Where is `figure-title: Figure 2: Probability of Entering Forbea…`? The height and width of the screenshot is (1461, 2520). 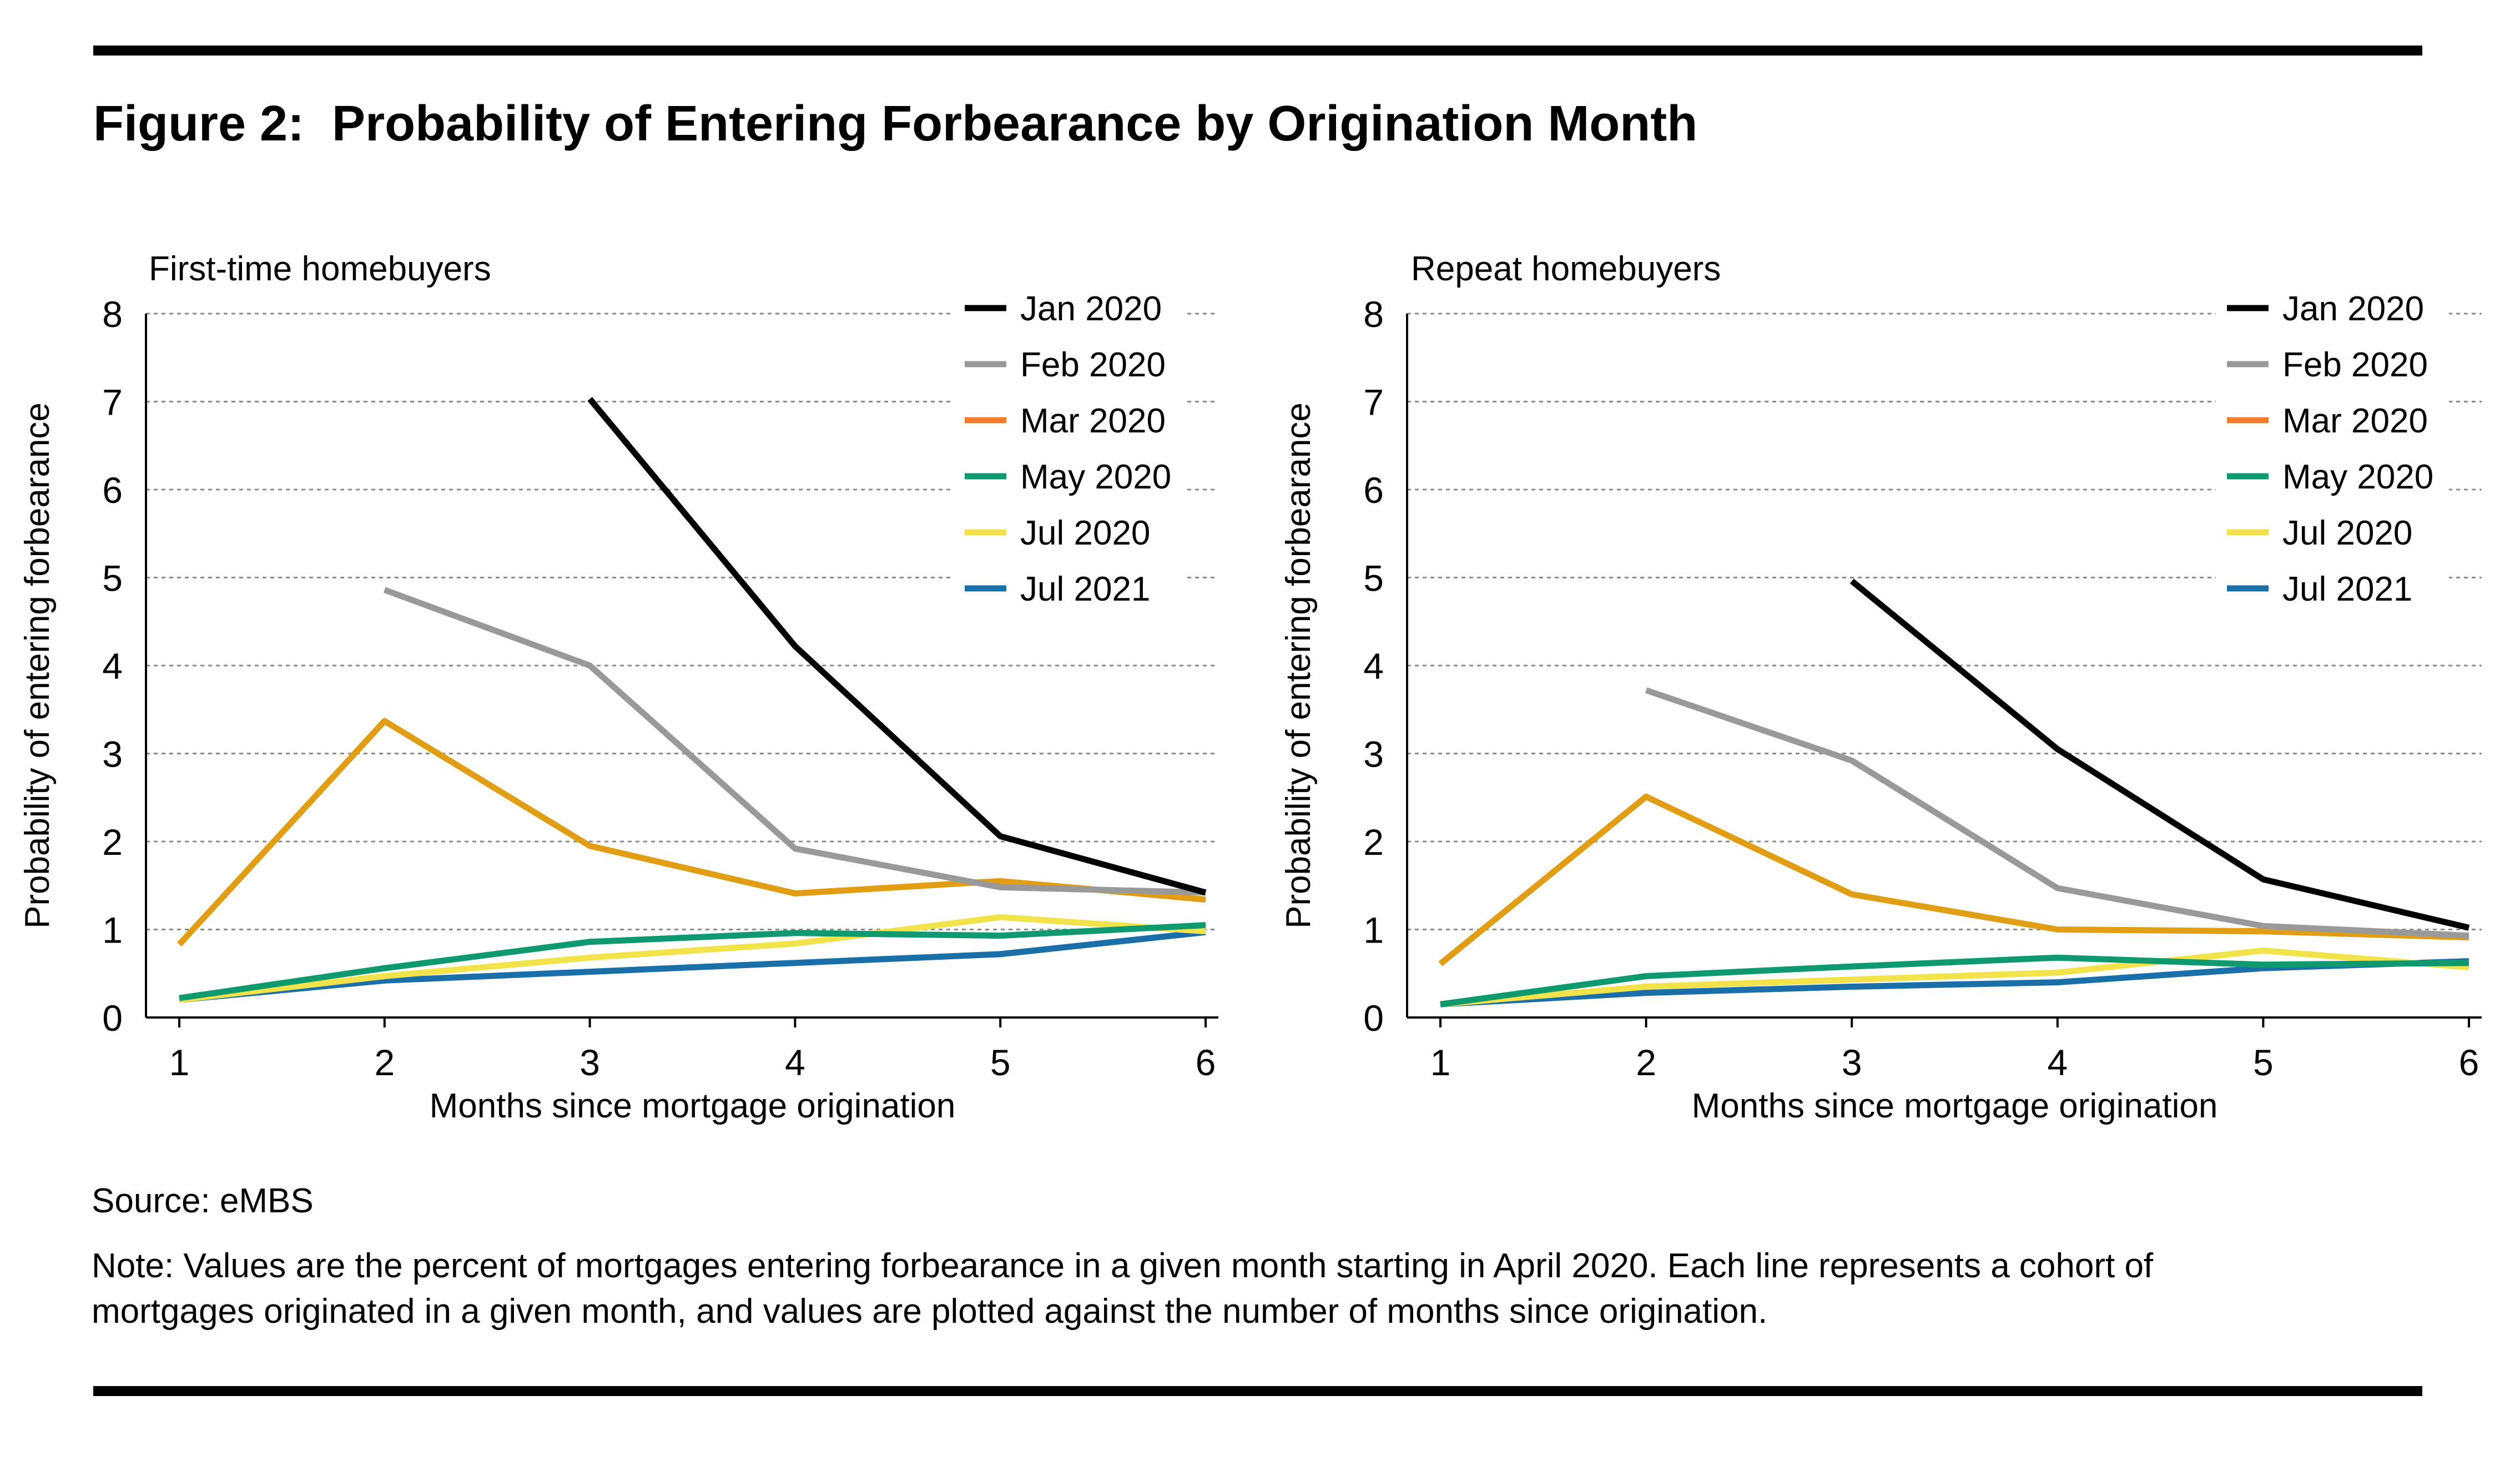 figure-title: Figure 2: Probability of Entering Forbea… is located at coordinates (895, 124).